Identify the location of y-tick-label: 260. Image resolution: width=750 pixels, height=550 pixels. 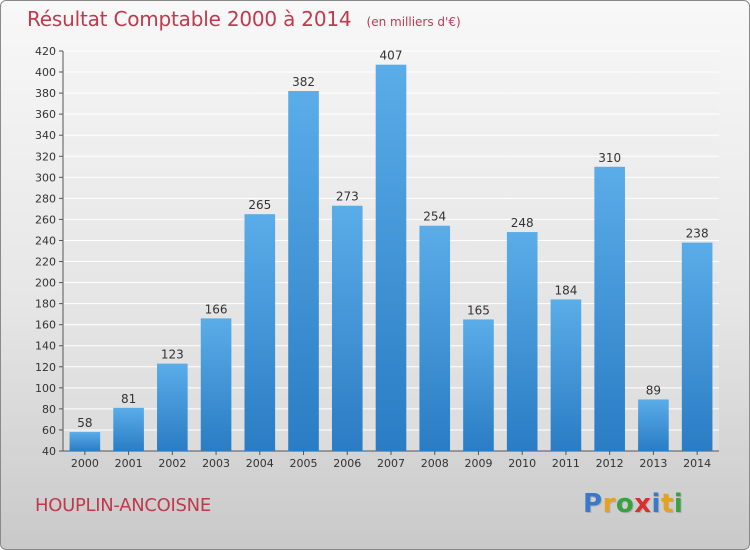
(45, 219).